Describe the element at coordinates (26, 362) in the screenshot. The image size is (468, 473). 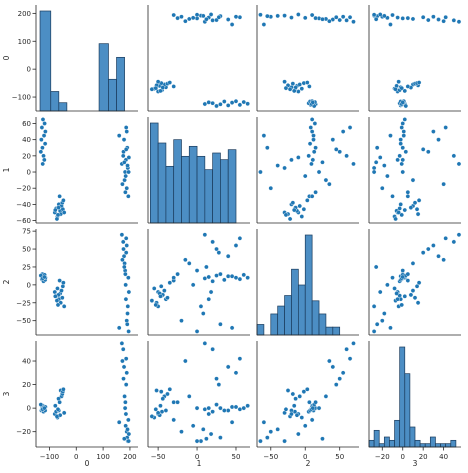
I see `y-tick-label-3-3: 40` at that location.